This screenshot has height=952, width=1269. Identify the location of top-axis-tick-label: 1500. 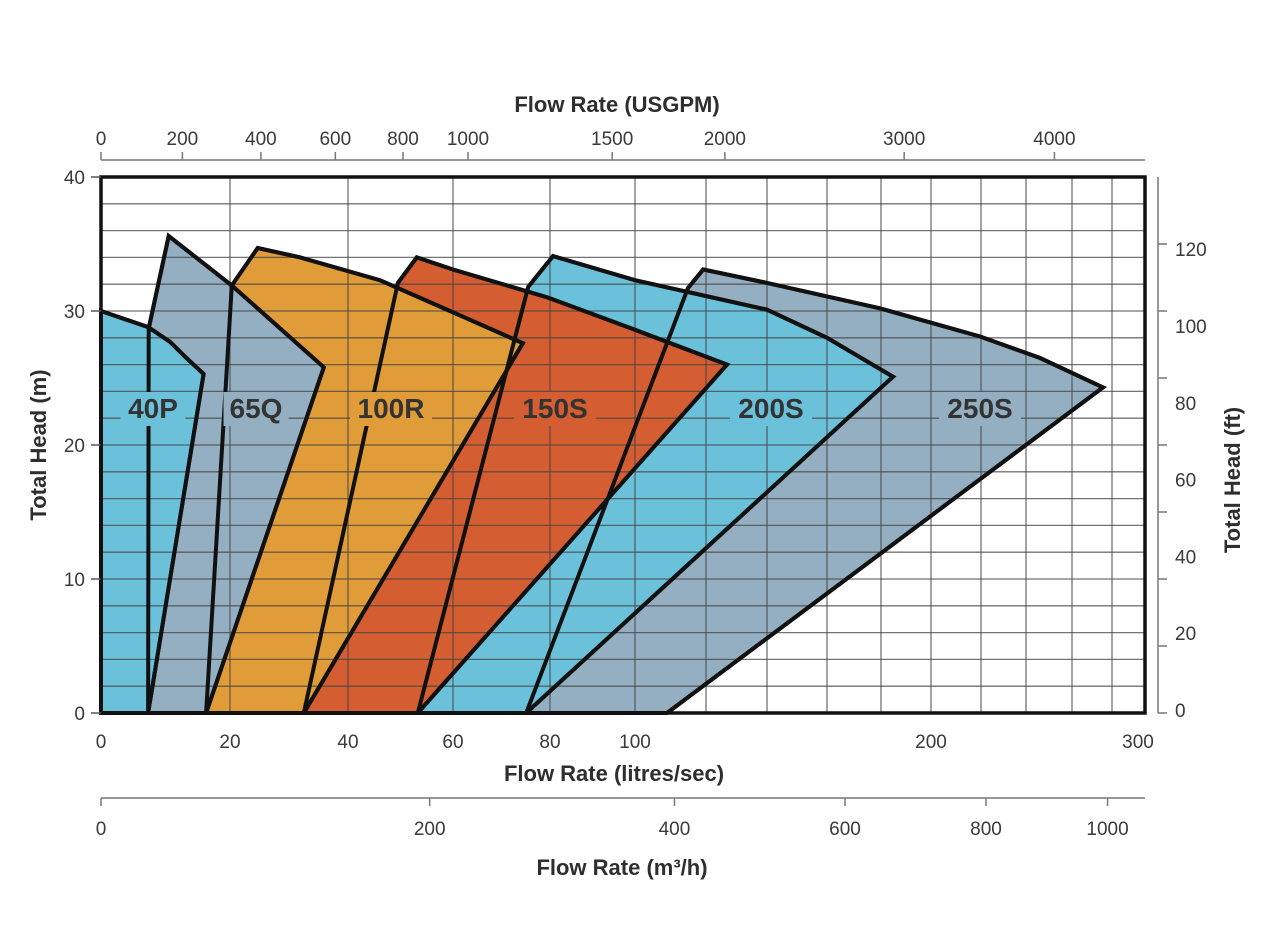
(612, 139).